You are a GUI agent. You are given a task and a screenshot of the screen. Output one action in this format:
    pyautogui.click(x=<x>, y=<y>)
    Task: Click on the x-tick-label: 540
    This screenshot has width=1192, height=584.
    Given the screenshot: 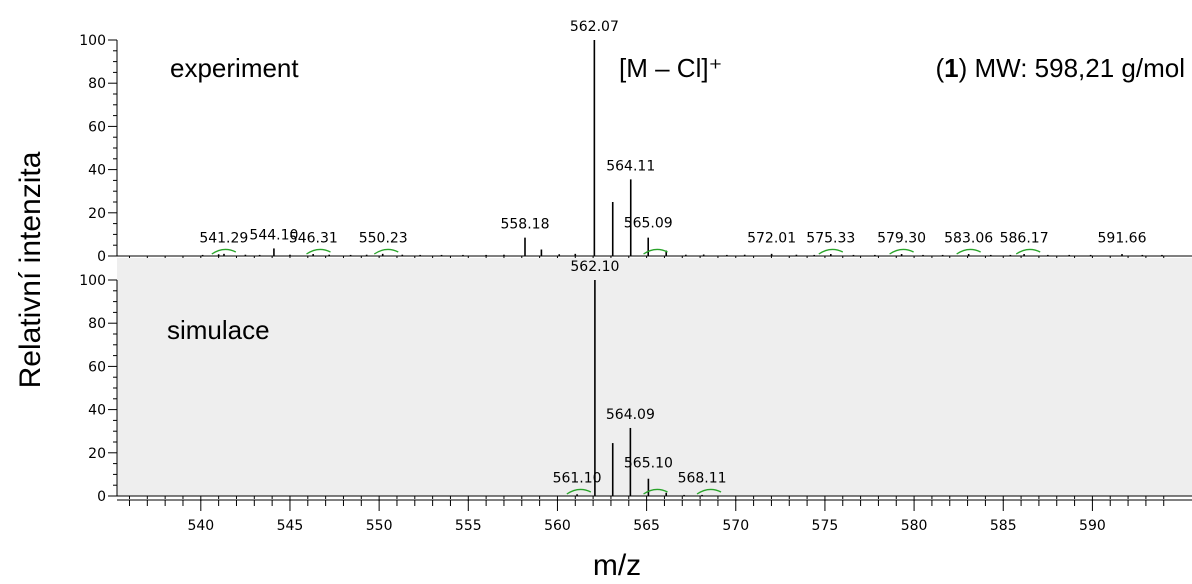 What is the action you would take?
    pyautogui.click(x=200, y=526)
    